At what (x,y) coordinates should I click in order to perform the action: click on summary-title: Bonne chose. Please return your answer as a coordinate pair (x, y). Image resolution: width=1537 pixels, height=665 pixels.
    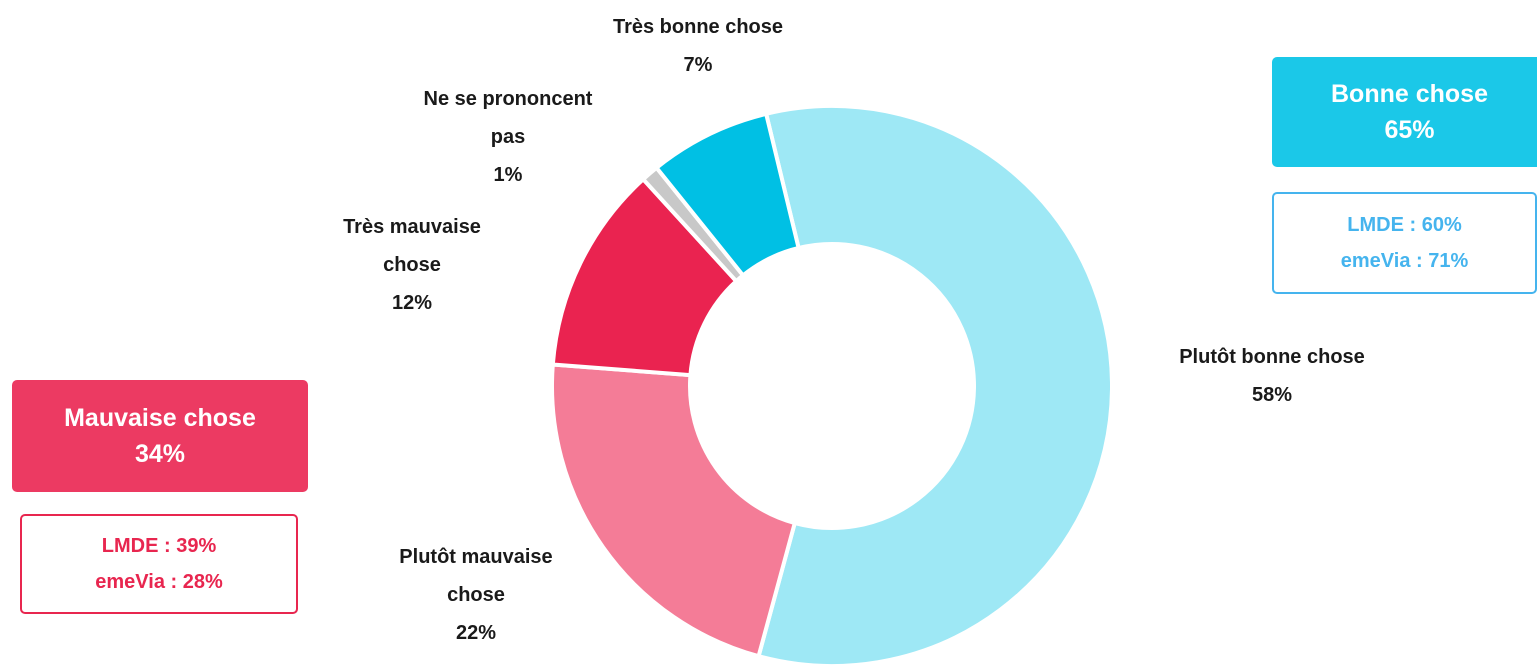
    Looking at the image, I should click on (1409, 94).